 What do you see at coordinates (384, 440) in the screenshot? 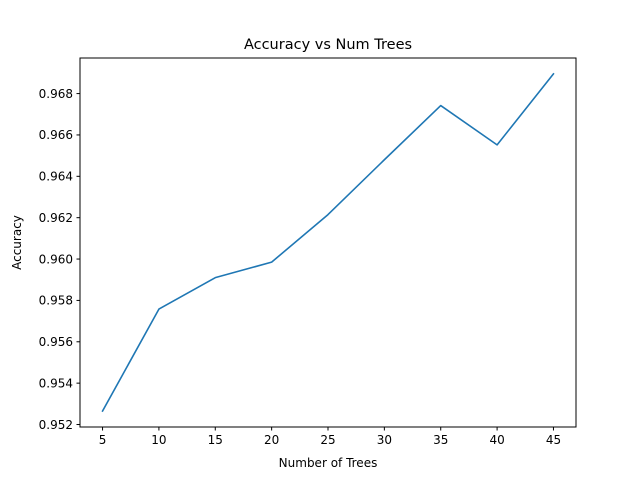
I see `x-tick-label: 30` at bounding box center [384, 440].